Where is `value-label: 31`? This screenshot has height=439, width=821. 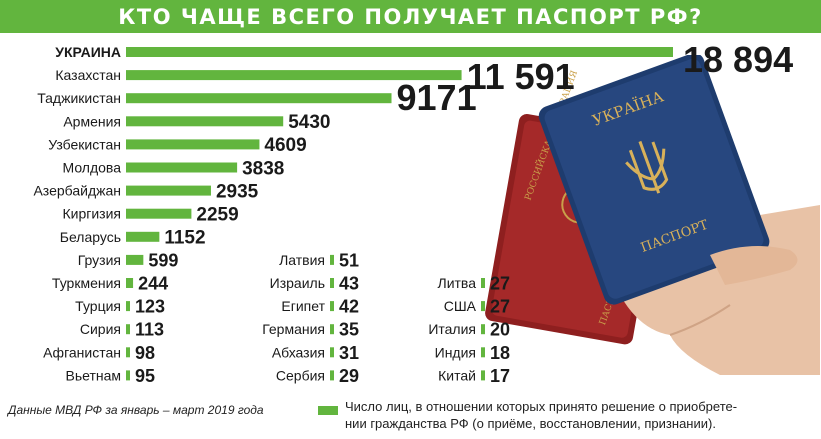 value-label: 31 is located at coordinates (349, 353).